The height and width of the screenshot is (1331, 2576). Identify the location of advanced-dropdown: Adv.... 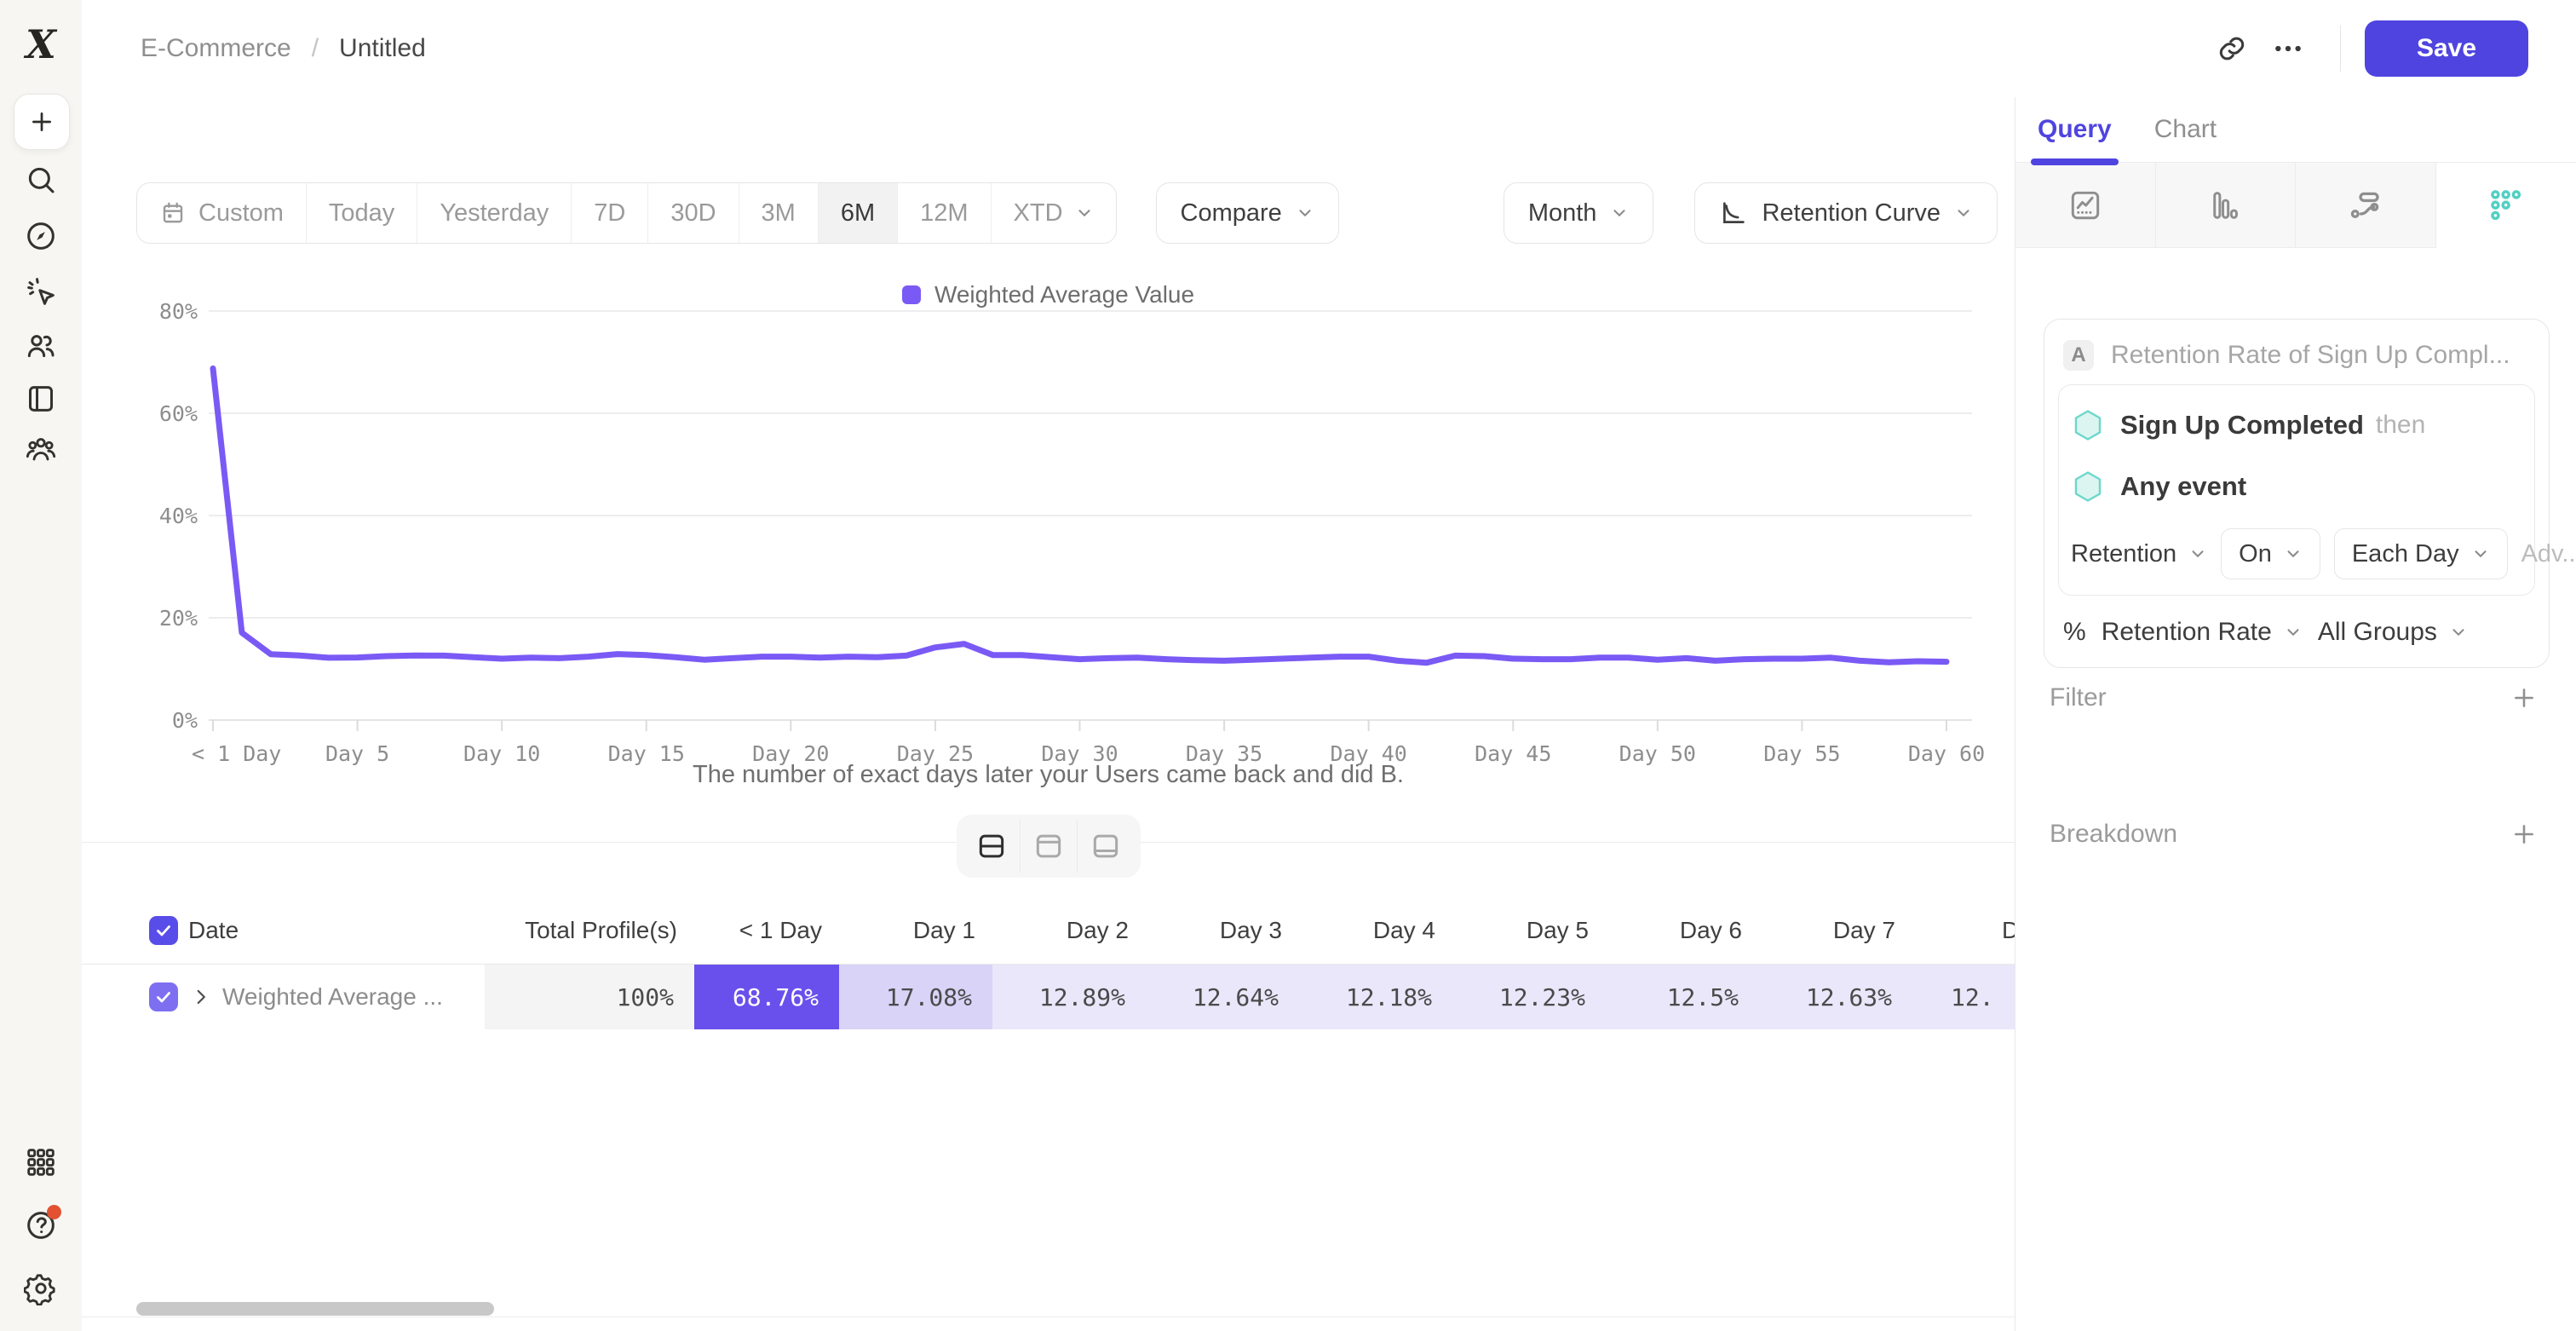
(2548, 554).